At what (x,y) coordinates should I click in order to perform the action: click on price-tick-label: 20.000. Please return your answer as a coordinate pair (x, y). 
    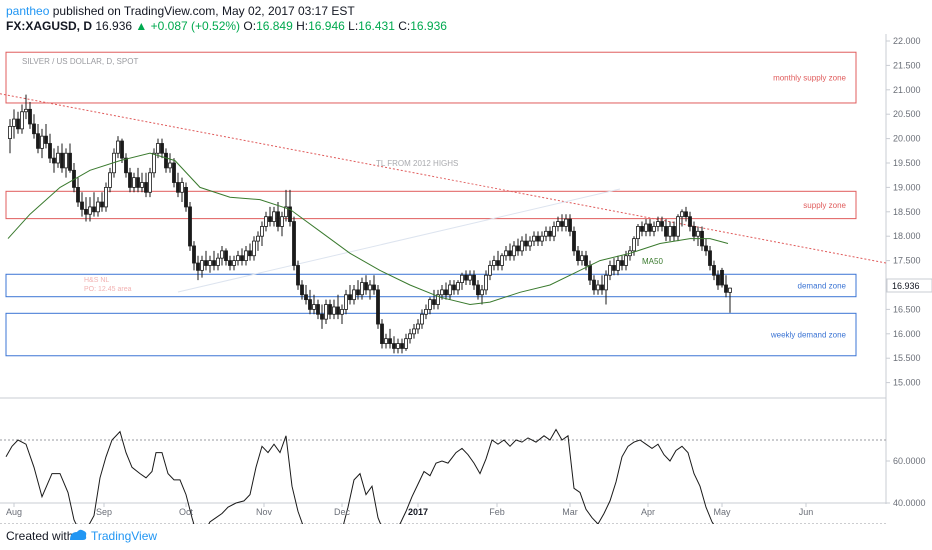
    Looking at the image, I should click on (907, 139).